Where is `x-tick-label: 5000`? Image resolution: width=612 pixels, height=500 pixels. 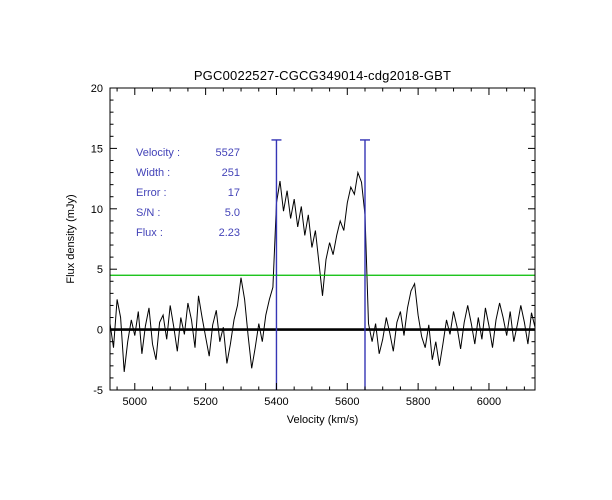 x-tick-label: 5000 is located at coordinates (135, 402).